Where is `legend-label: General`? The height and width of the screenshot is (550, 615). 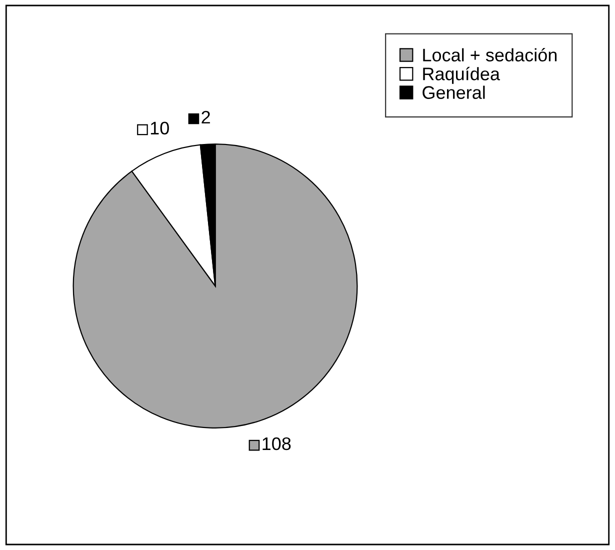
legend-label: General is located at coordinates (453, 92).